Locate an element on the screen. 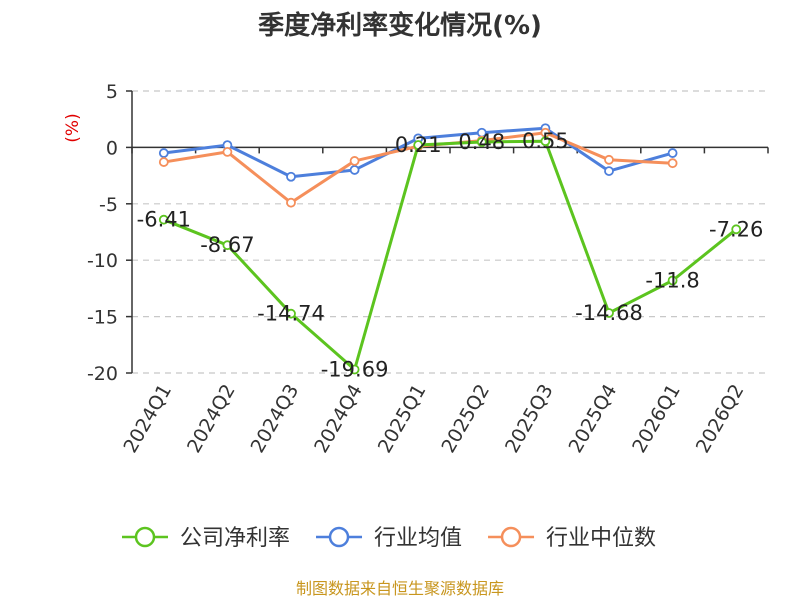  data-label: -8.67 is located at coordinates (227, 245).